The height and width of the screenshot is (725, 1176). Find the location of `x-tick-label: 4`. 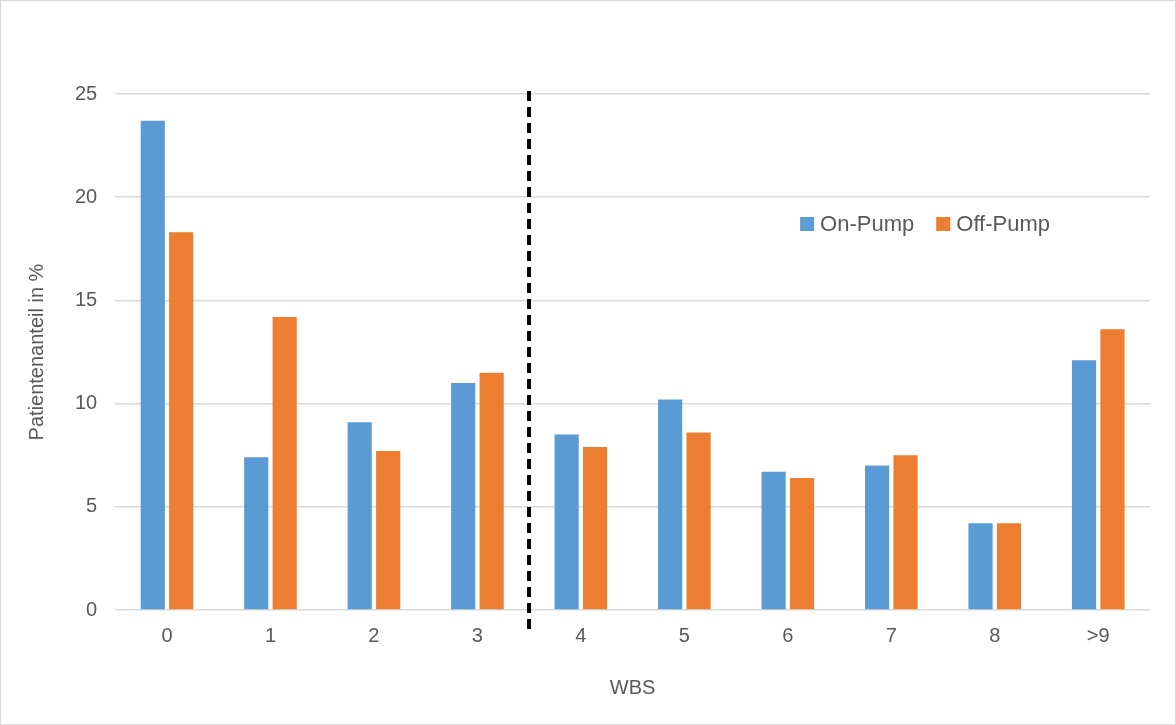

x-tick-label: 4 is located at coordinates (581, 634).